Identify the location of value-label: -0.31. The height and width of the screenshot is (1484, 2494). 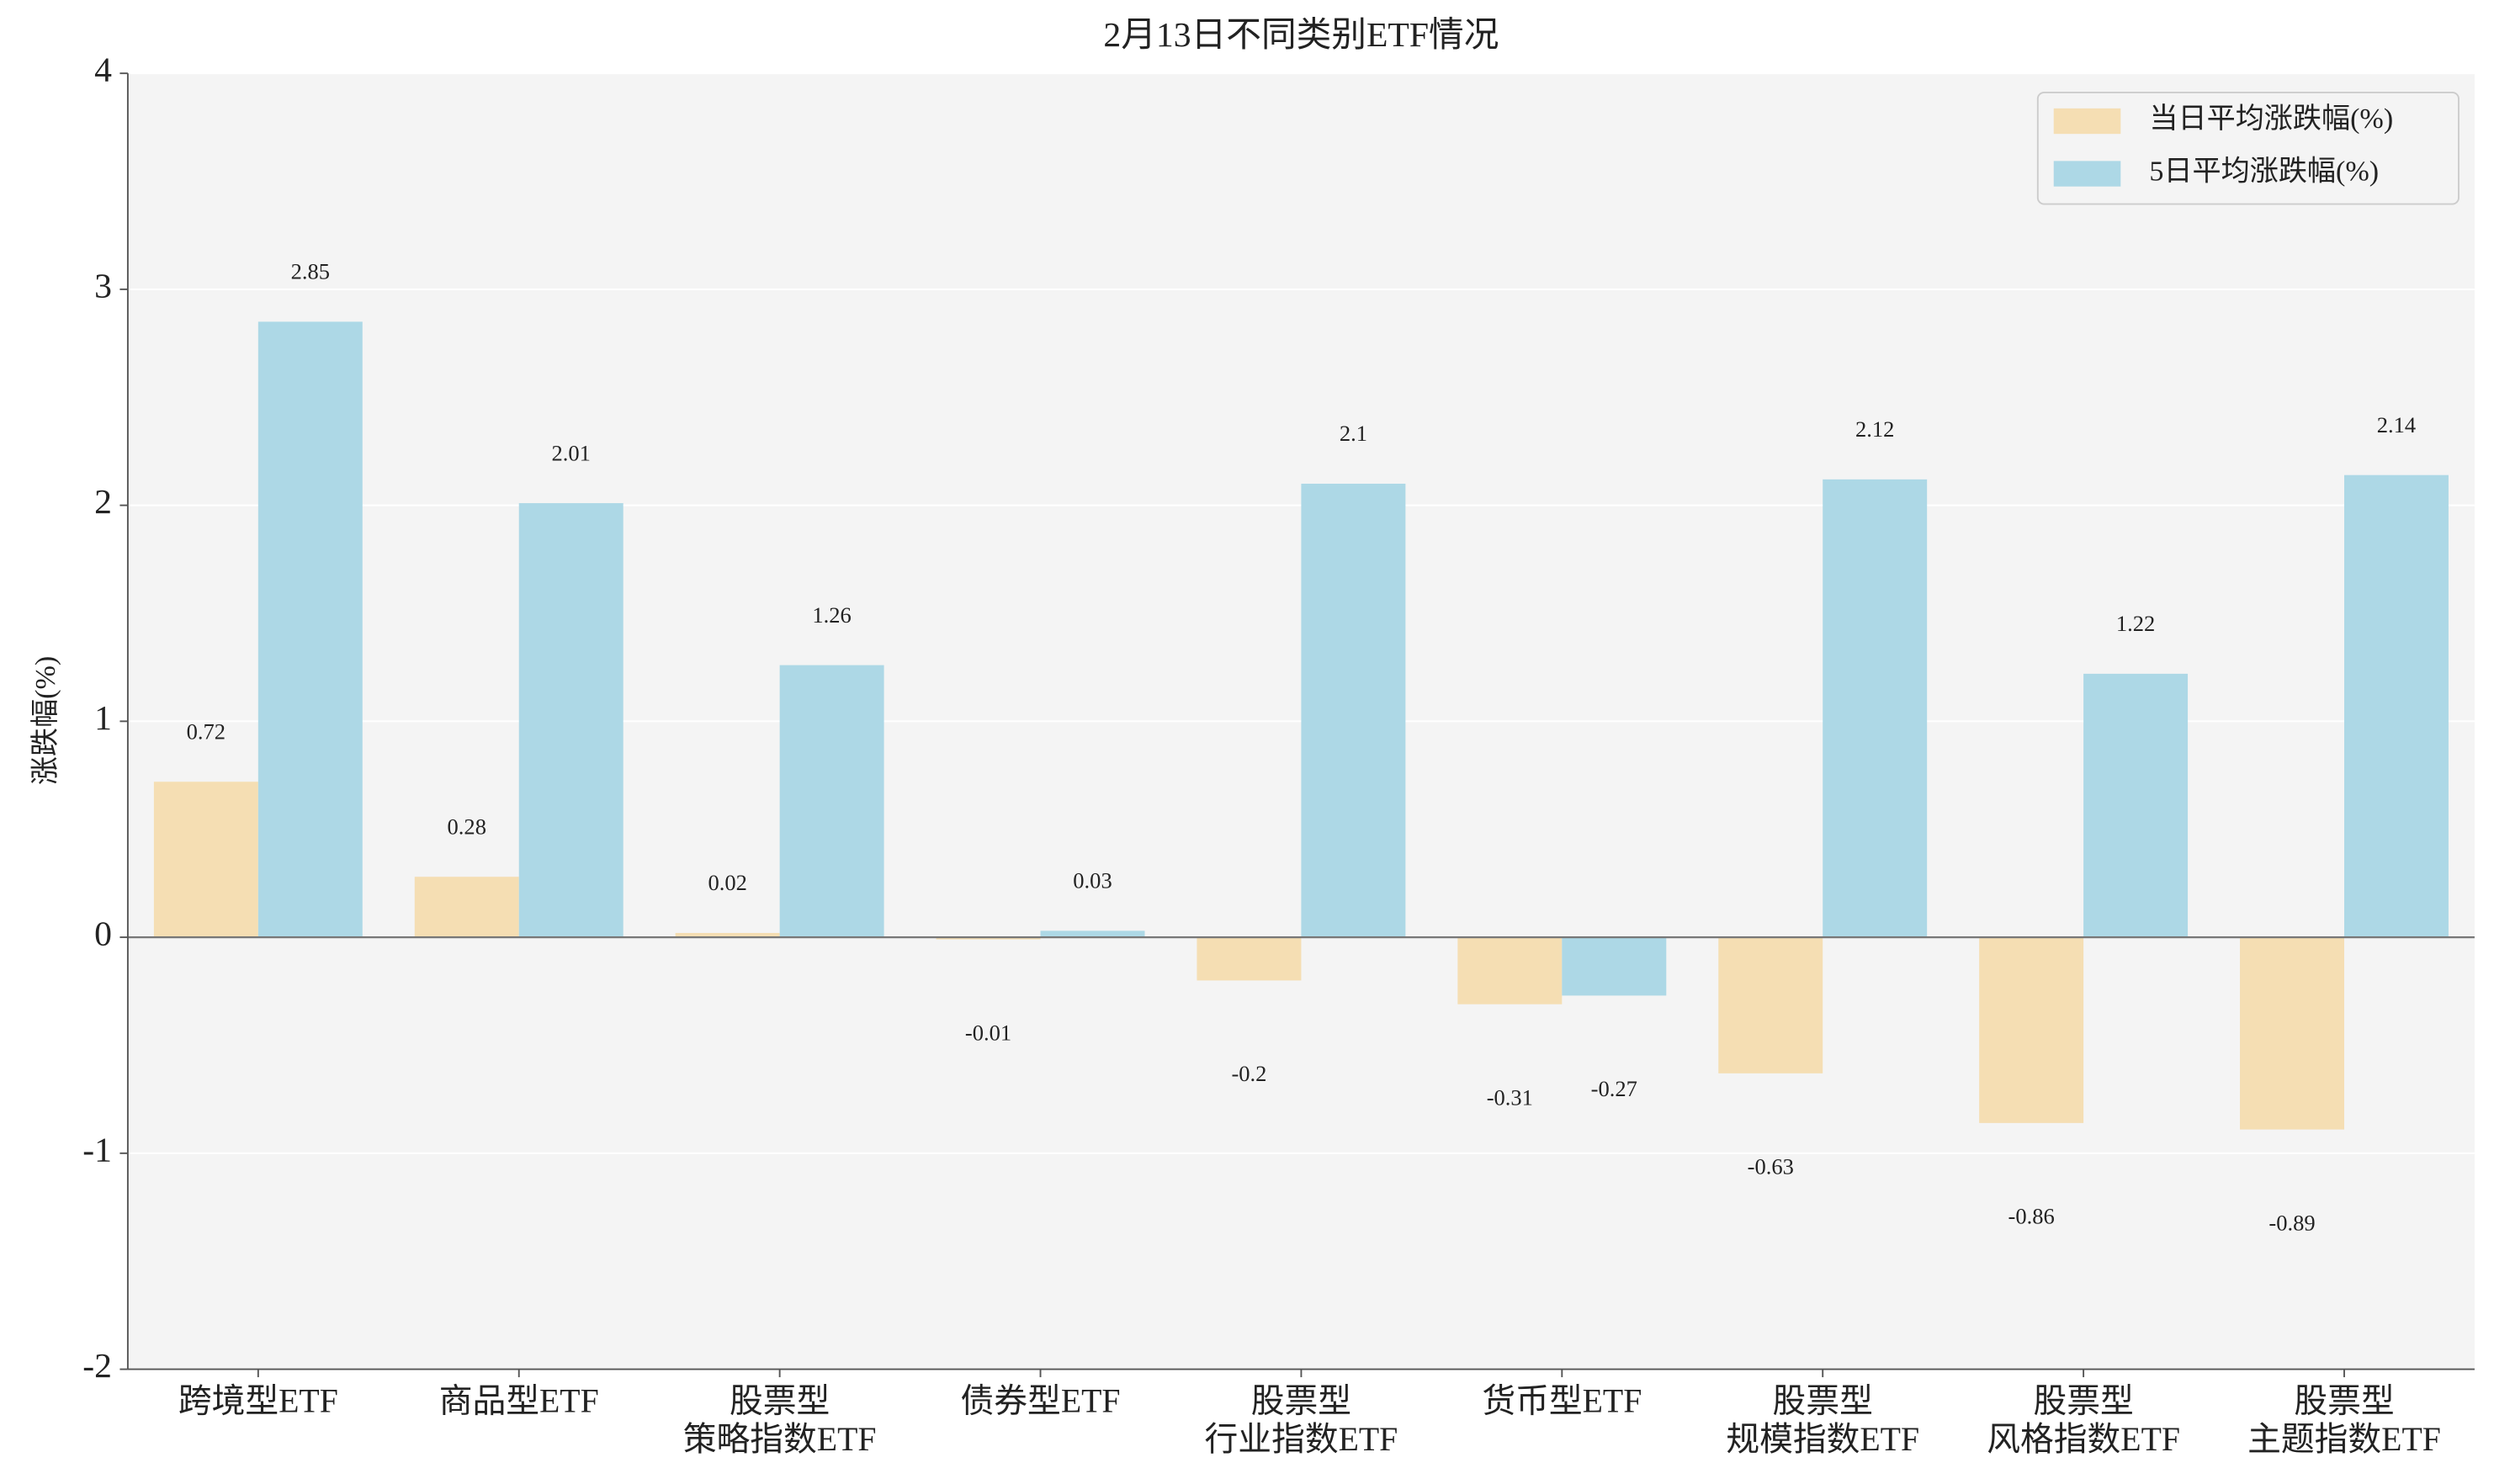
(1510, 1097).